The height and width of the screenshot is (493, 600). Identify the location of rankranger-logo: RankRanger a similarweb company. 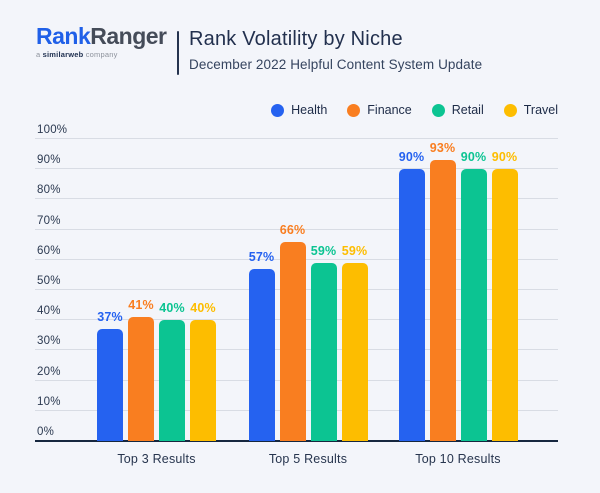
(101, 41).